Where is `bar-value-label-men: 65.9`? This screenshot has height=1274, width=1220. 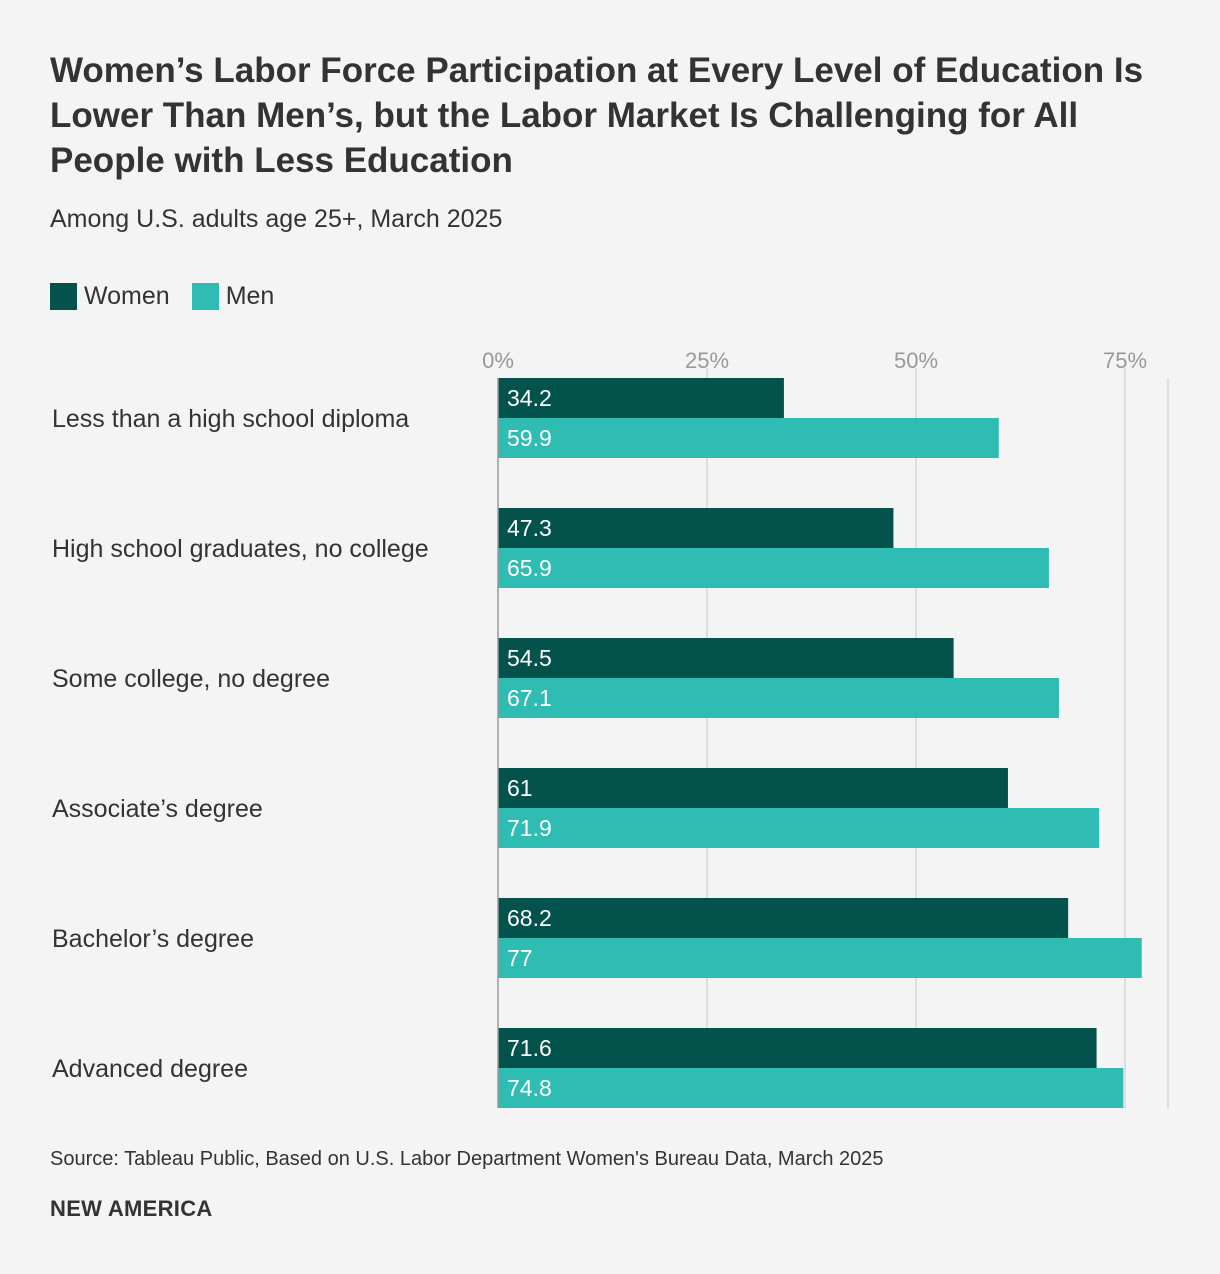
bar-value-label-men: 65.9 is located at coordinates (529, 568).